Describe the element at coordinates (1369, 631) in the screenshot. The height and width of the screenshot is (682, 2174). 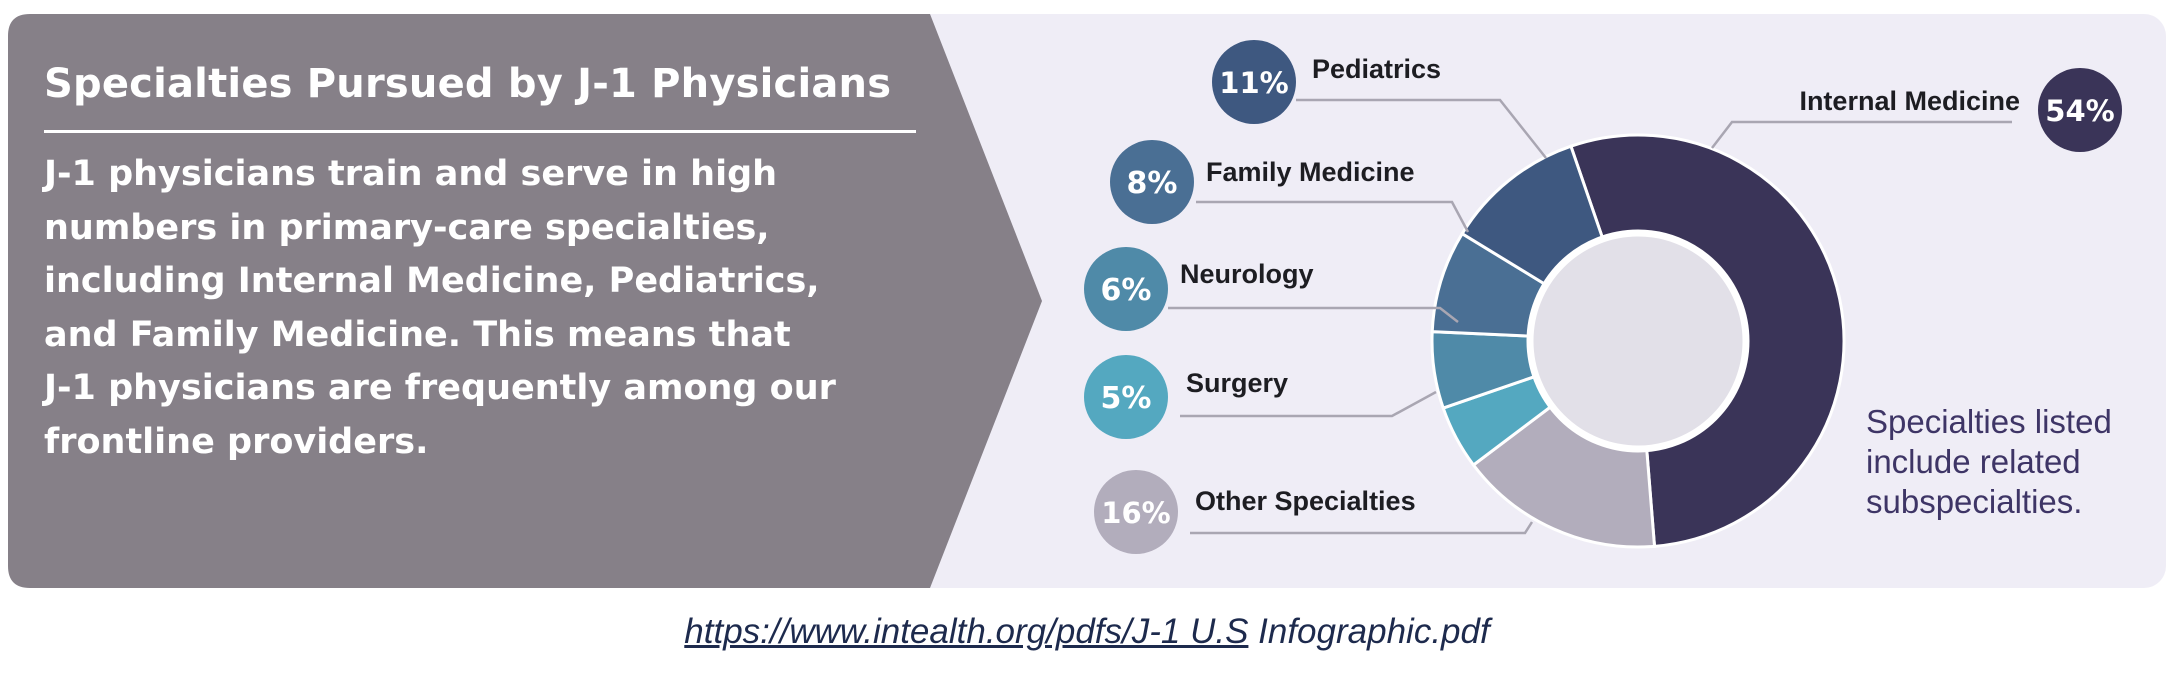
I see `source-filename: Infographic.pdf` at that location.